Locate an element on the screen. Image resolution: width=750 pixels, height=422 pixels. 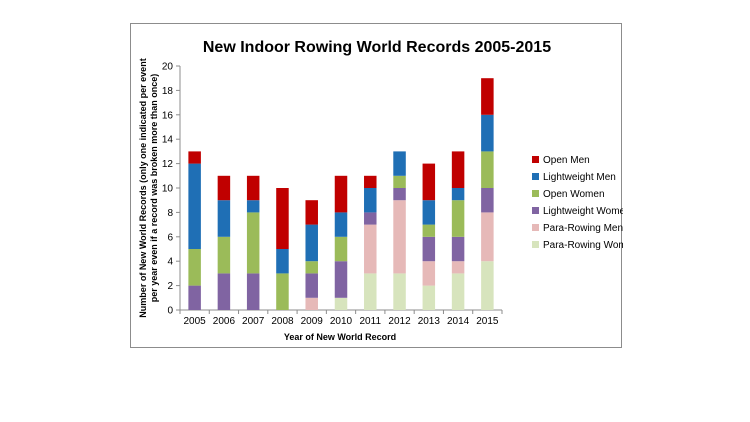
y-tick-label: 12 is located at coordinates (168, 164).